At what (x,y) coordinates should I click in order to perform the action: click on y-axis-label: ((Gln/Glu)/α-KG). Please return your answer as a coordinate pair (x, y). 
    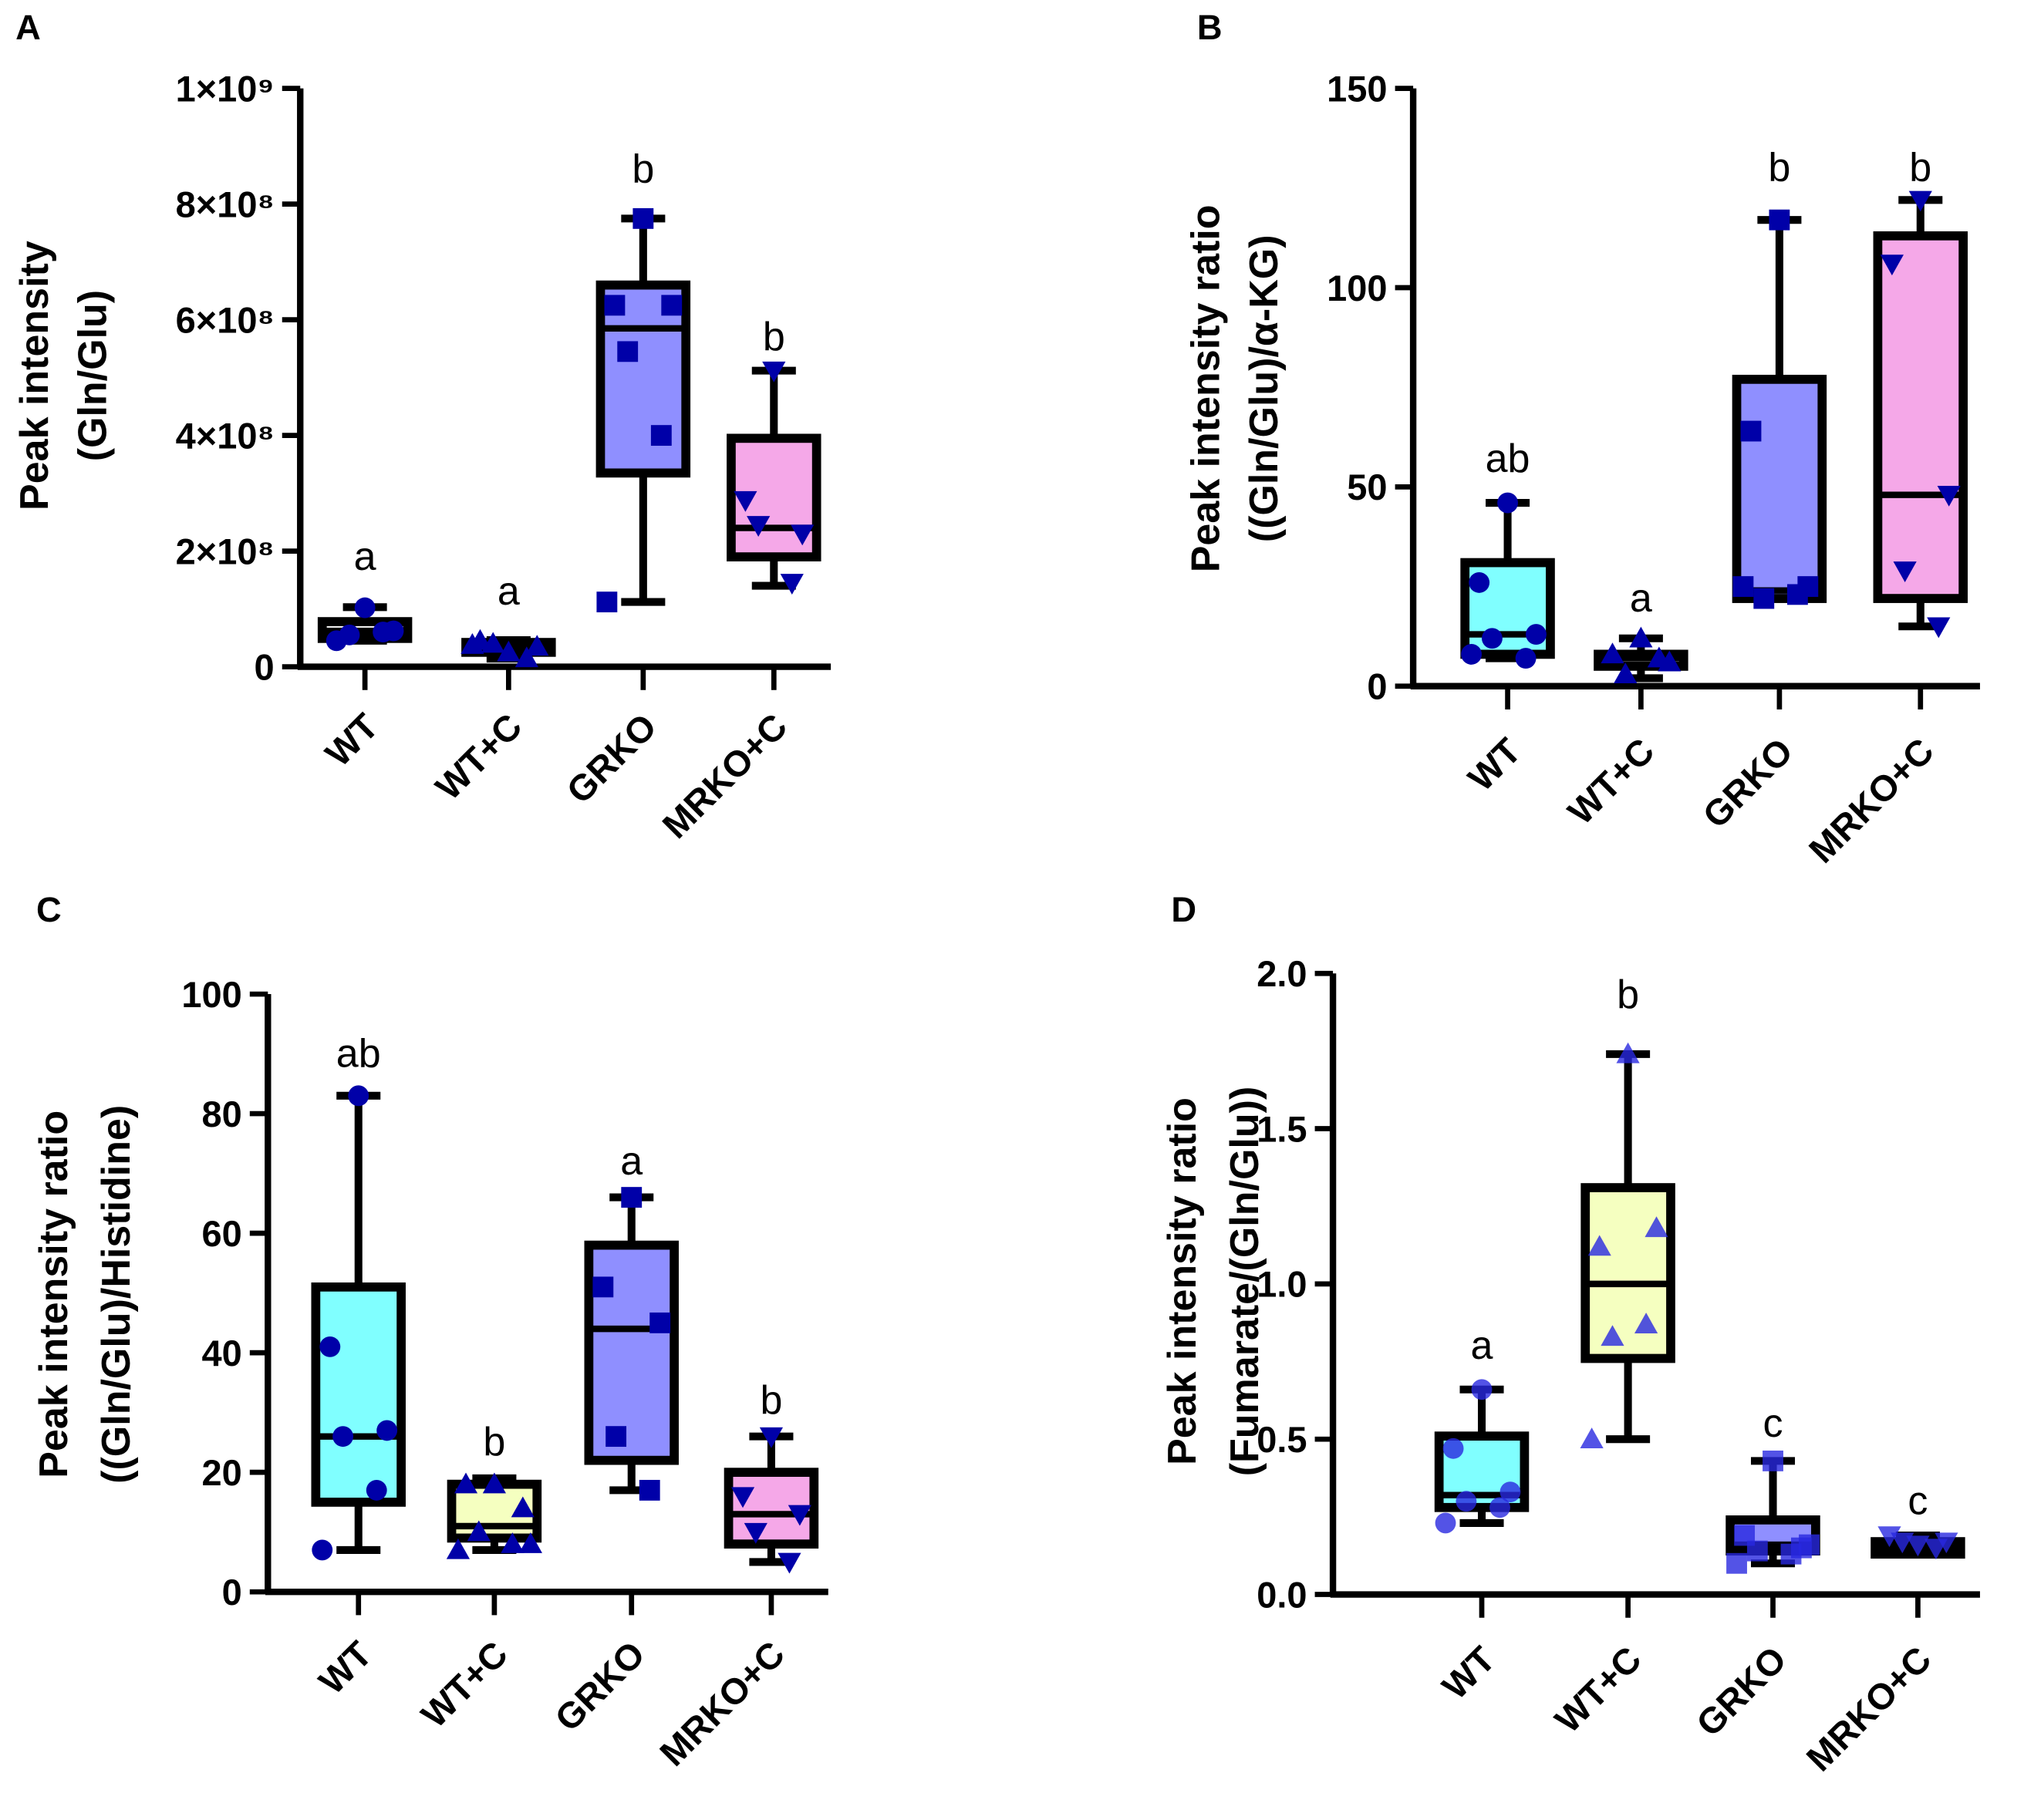
    Looking at the image, I should click on (1264, 388).